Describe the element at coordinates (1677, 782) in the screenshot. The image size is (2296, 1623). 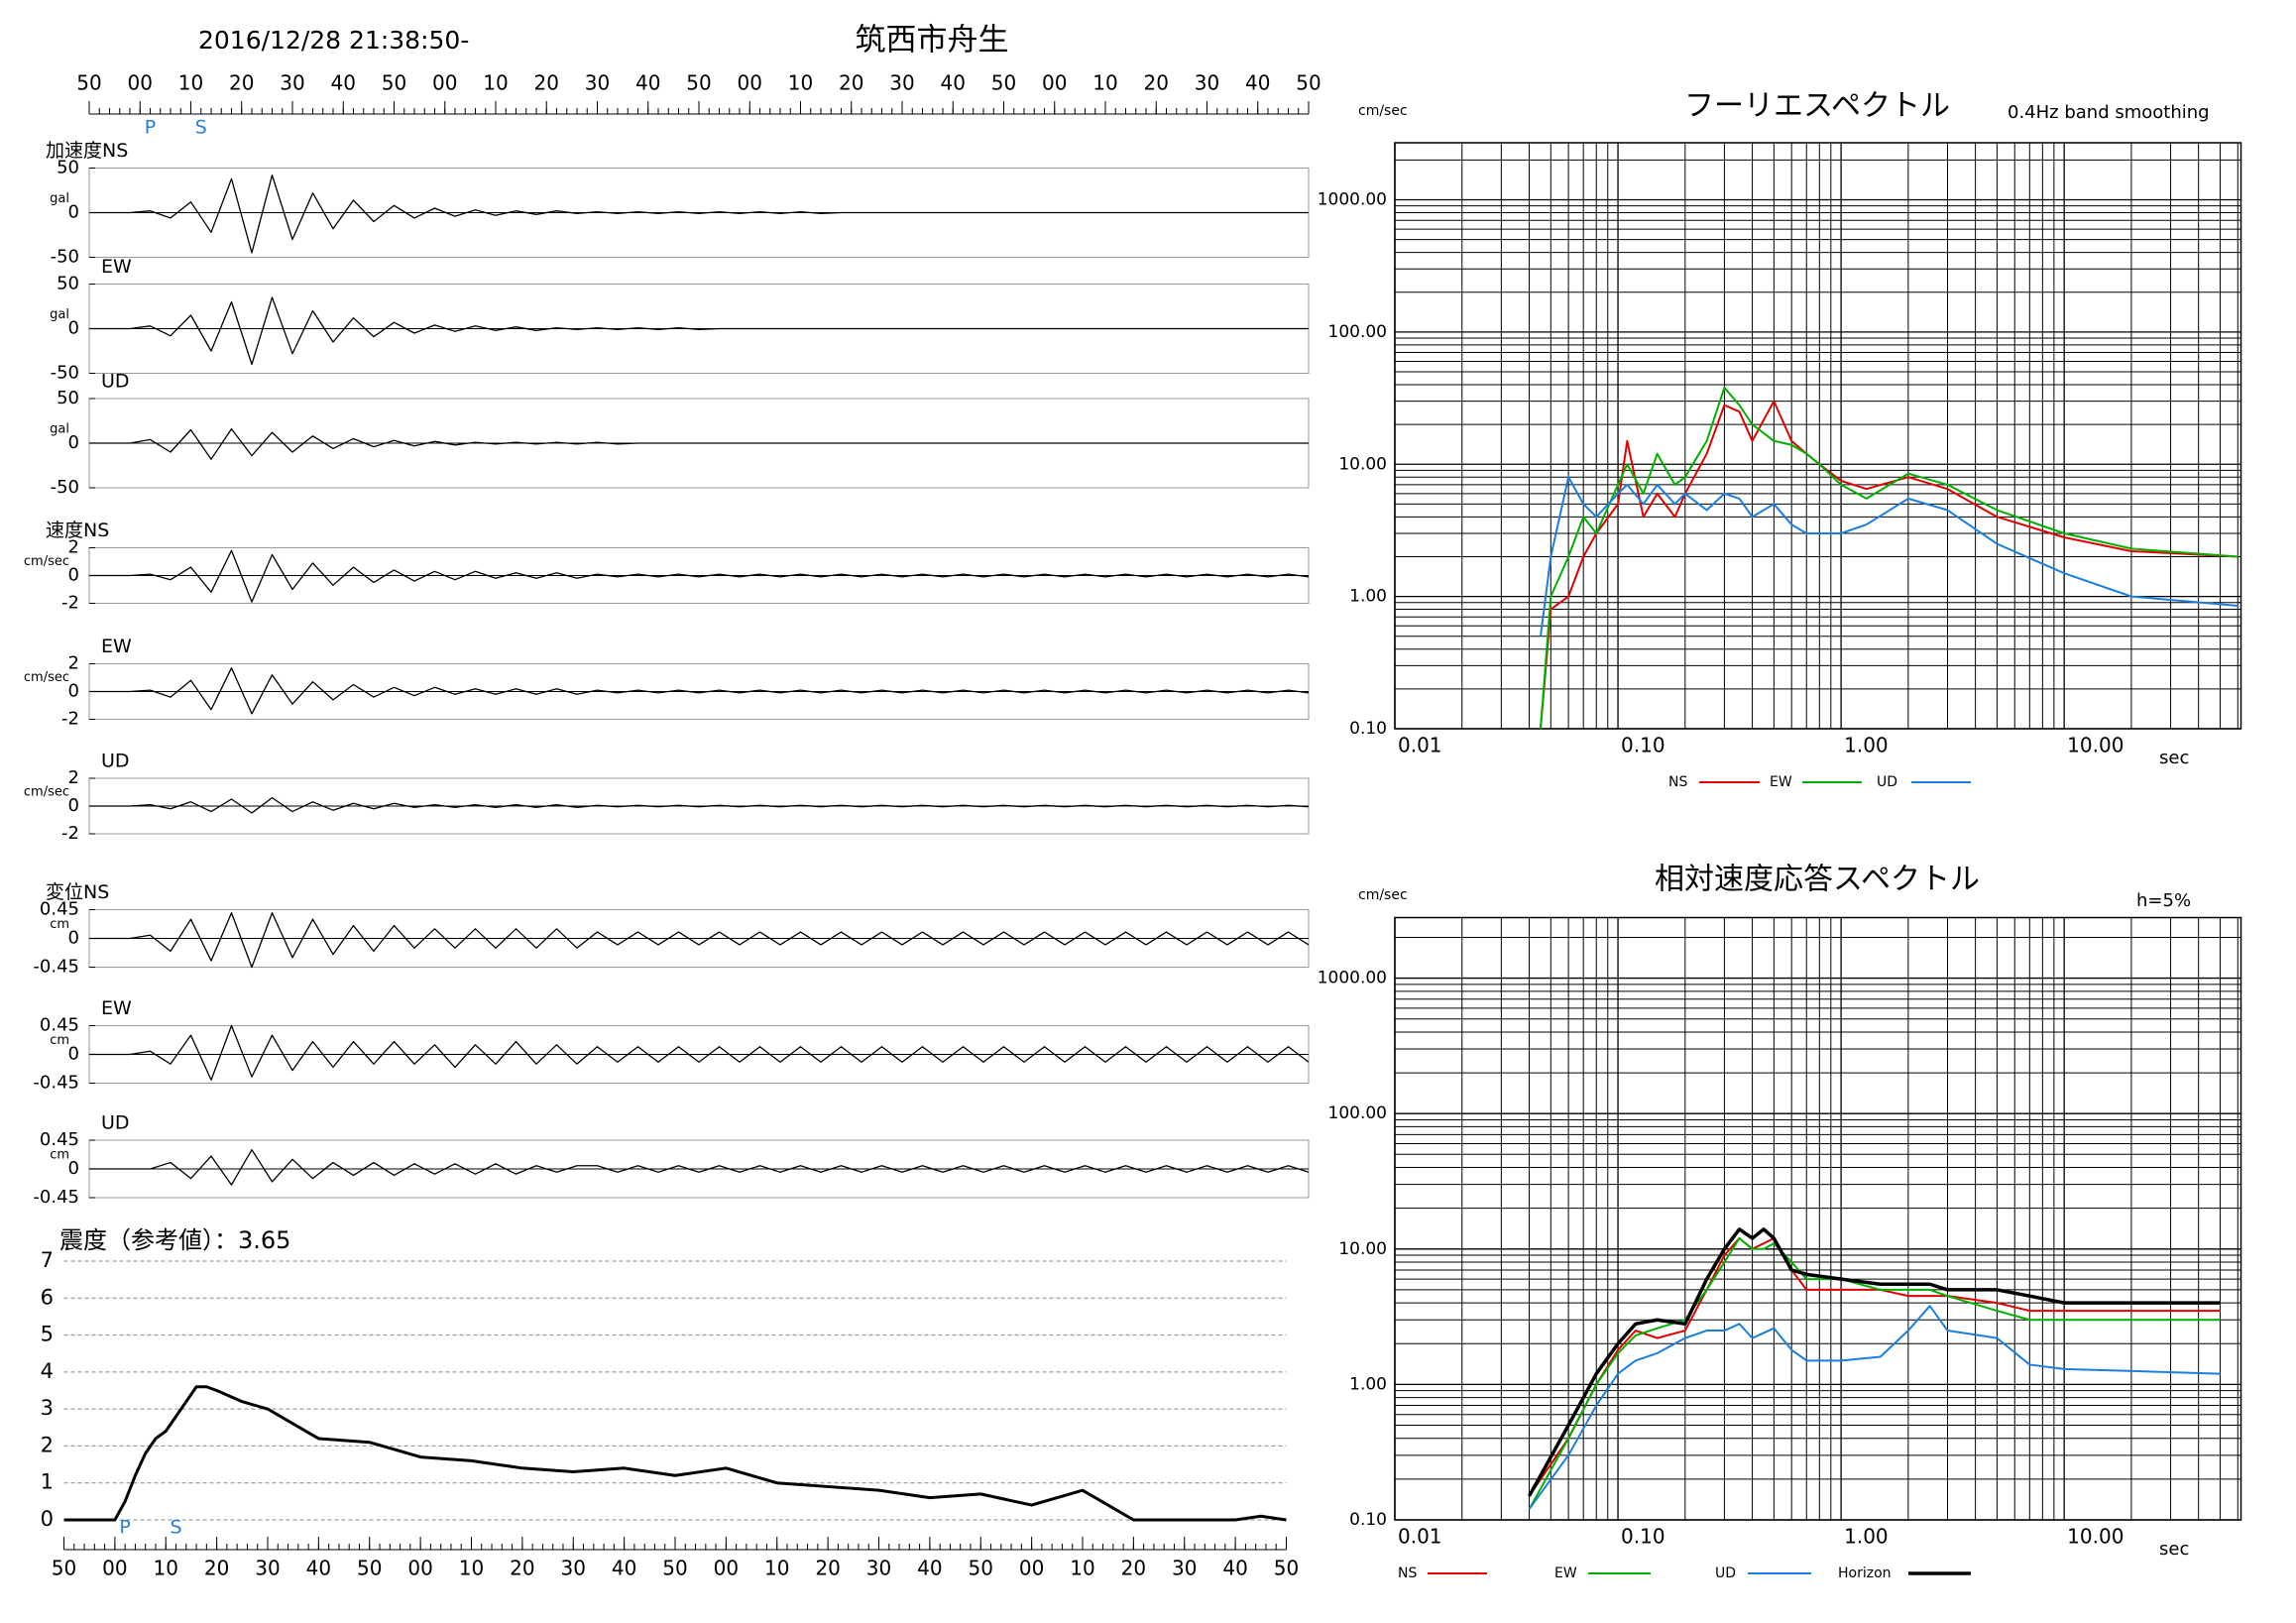
I see `legend-label: NS` at that location.